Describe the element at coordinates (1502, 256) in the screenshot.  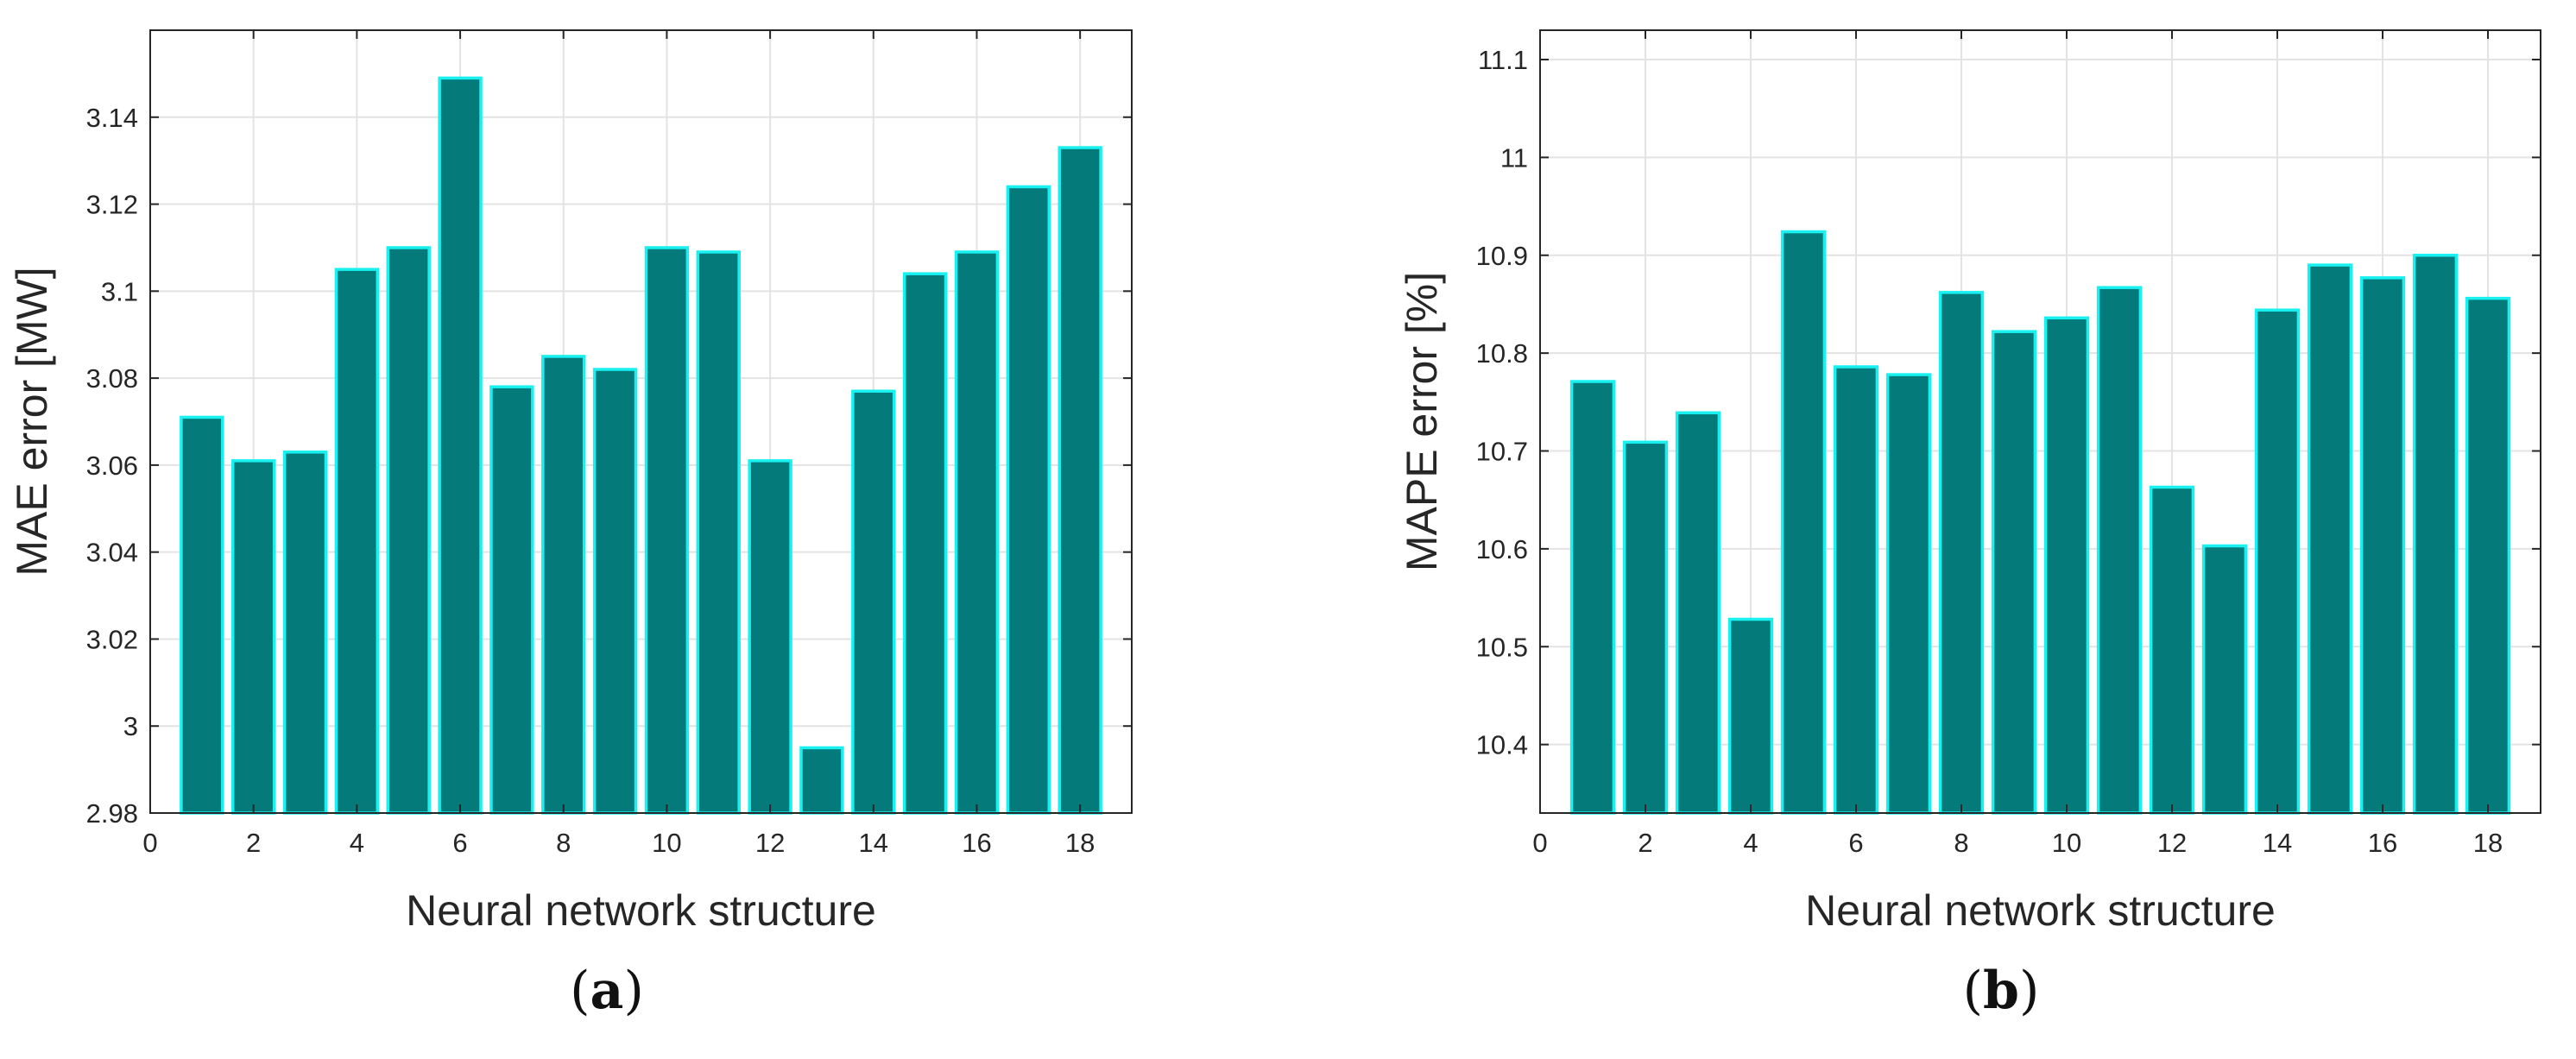
I see `y-tick-label: 10.9` at that location.